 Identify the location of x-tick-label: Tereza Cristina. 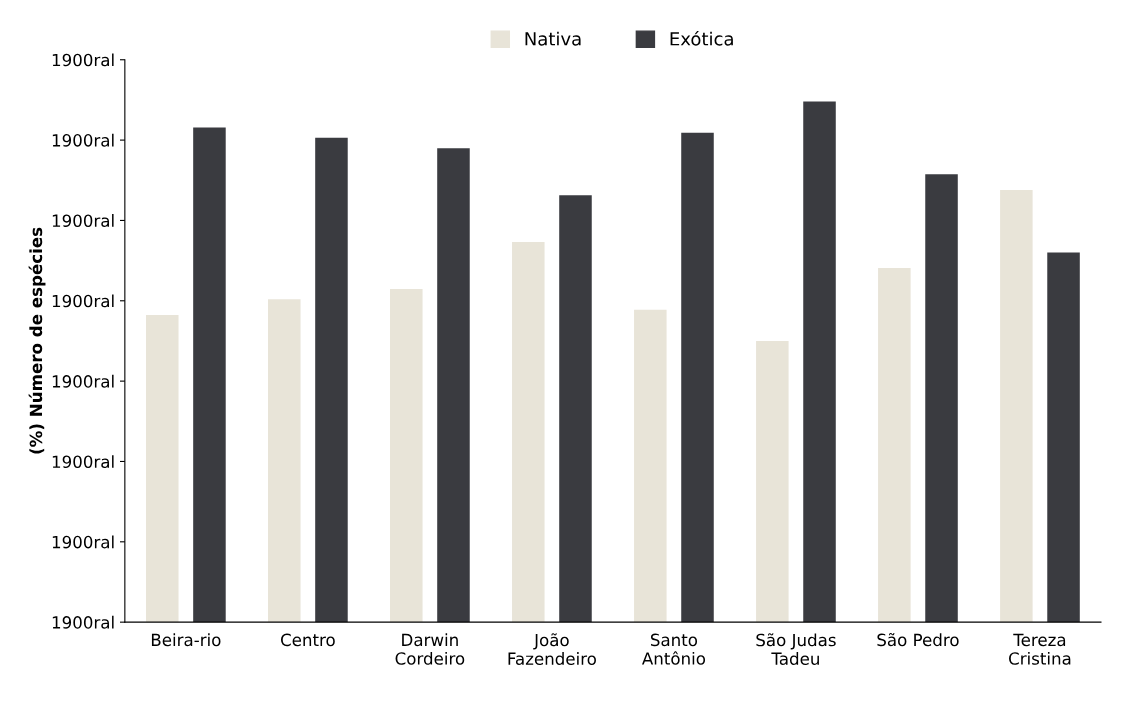
(1040, 649).